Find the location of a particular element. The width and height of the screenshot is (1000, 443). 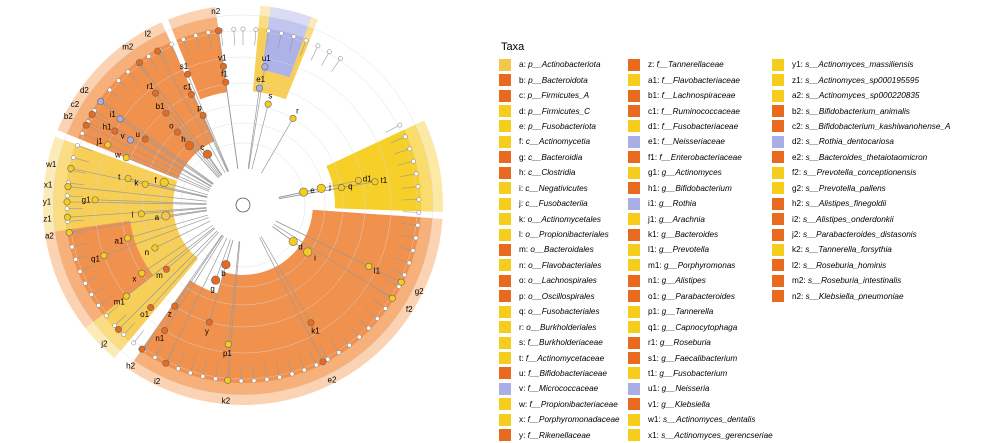

legend-key: c2 is located at coordinates (796, 126).